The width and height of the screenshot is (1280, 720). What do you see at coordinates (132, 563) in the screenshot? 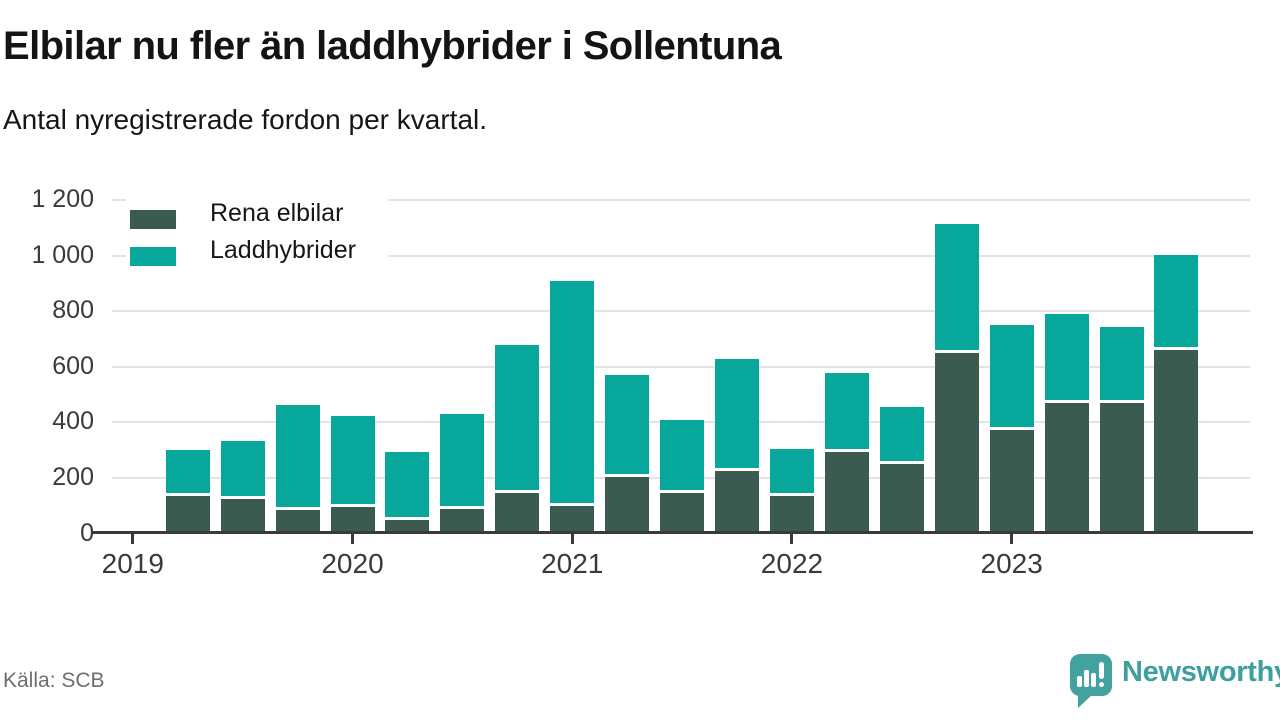
I see `x-axis-label-2019: 2019` at bounding box center [132, 563].